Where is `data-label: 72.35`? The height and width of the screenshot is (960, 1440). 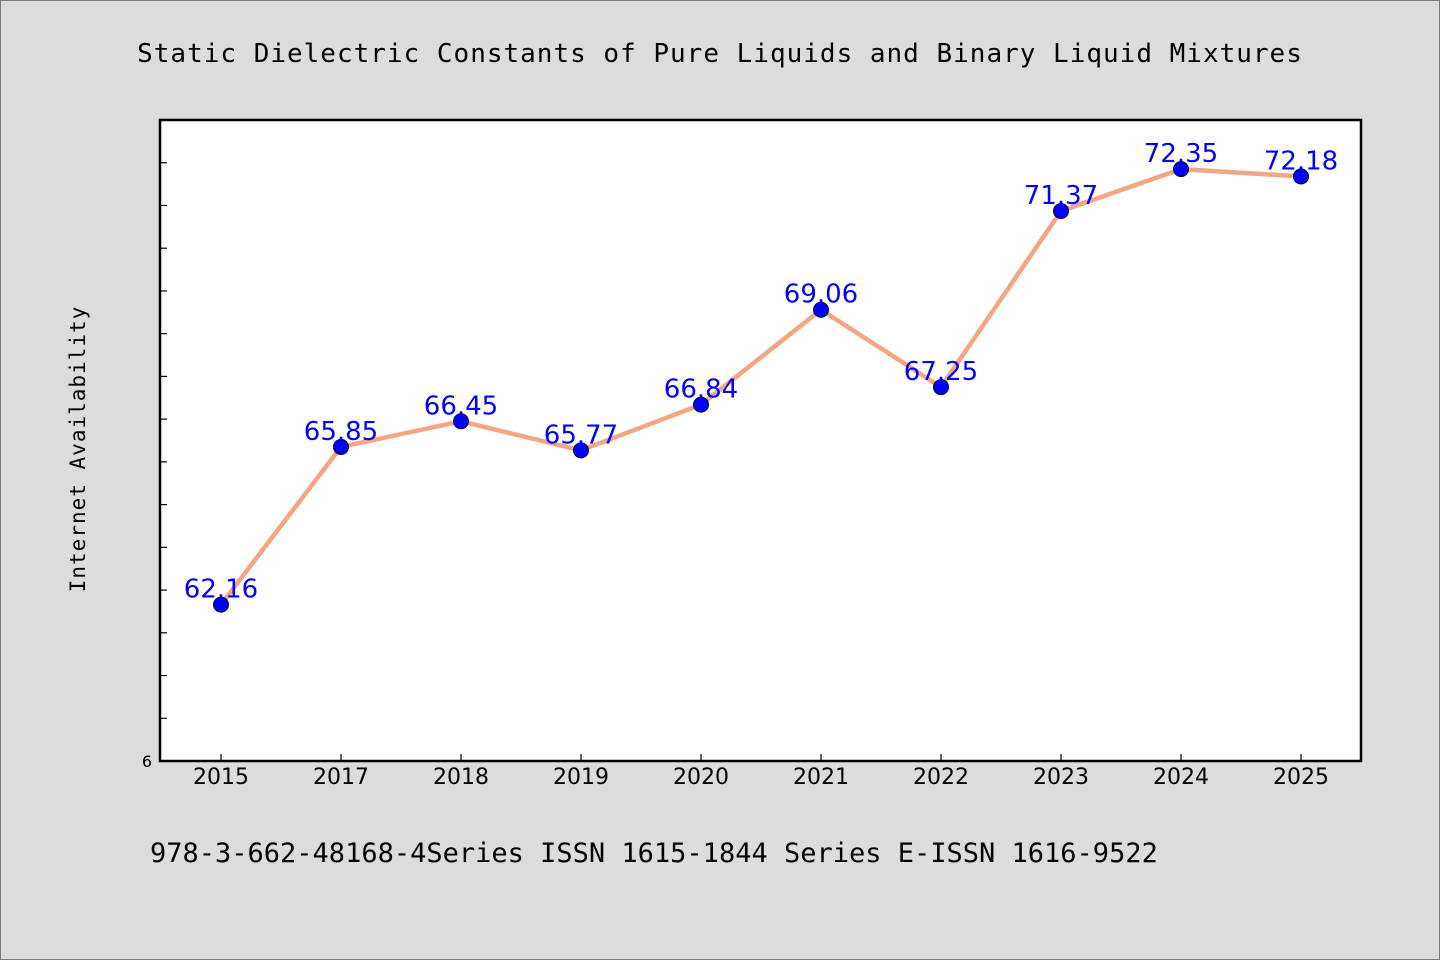 data-label: 72.35 is located at coordinates (1181, 154).